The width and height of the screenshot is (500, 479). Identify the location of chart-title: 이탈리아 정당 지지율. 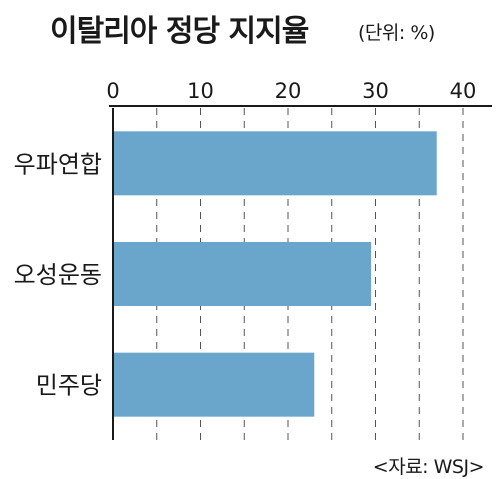
(179, 31).